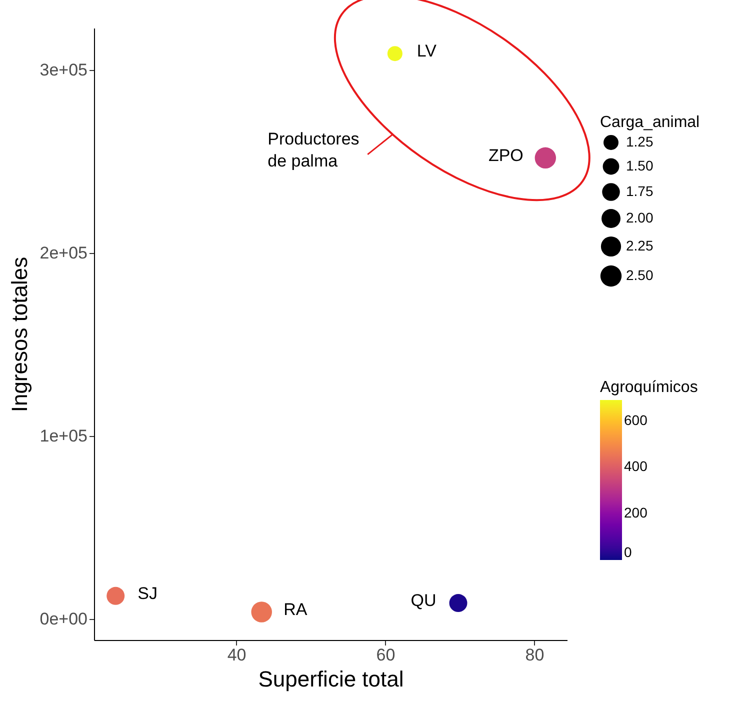 The image size is (742, 702). I want to click on legend-label: 2.00, so click(640, 218).